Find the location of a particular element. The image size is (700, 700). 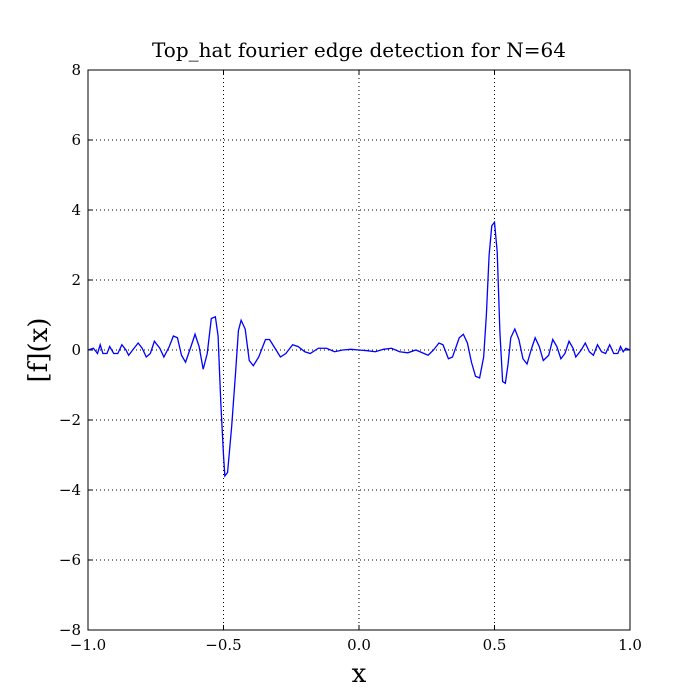

y-tick-label: 6 is located at coordinates (76, 140).